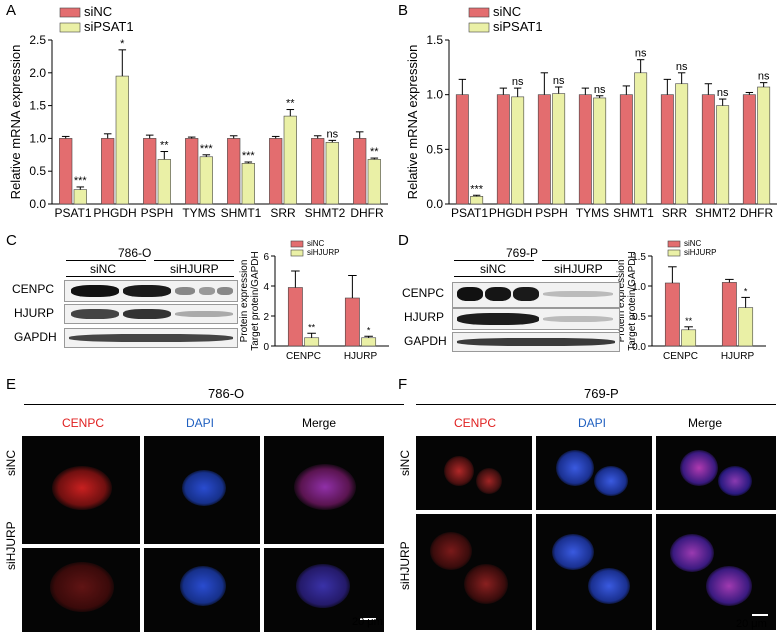 This screenshot has height=634, width=778. I want to click on chart-b-bar-sipsat1-dhfr, so click(764, 145).